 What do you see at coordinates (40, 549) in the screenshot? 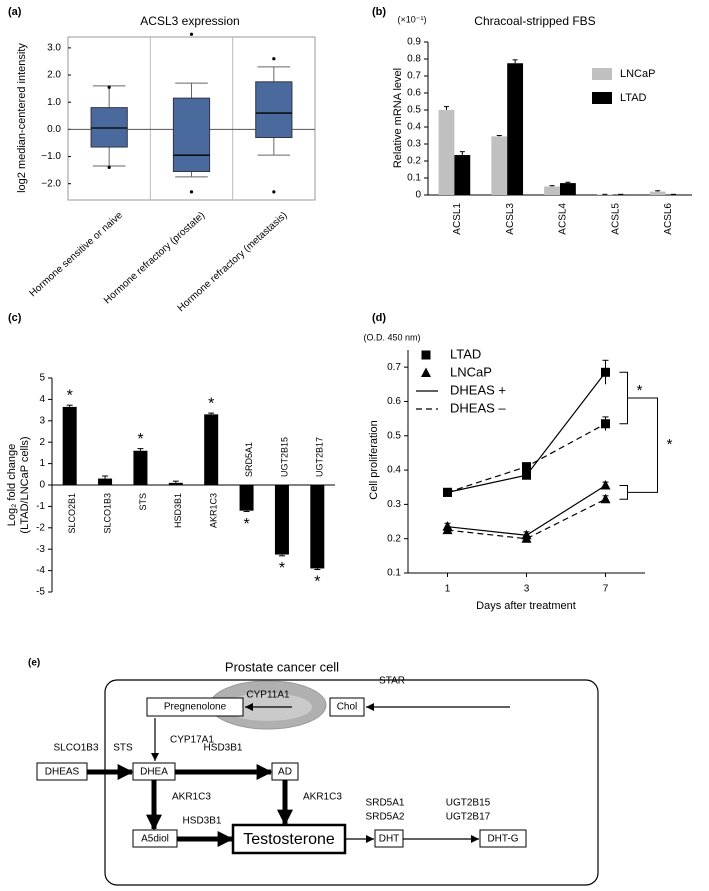
I see `y-tick-label: -3` at bounding box center [40, 549].